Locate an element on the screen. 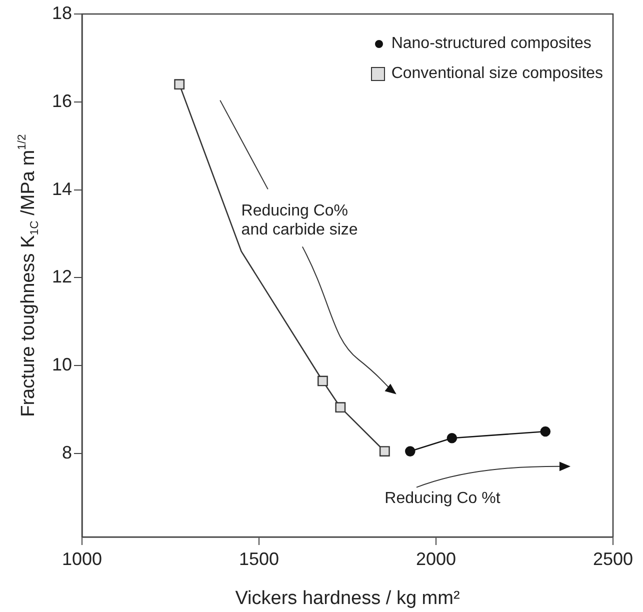 The image size is (643, 612). x-tick-label: 1000 is located at coordinates (82, 558).